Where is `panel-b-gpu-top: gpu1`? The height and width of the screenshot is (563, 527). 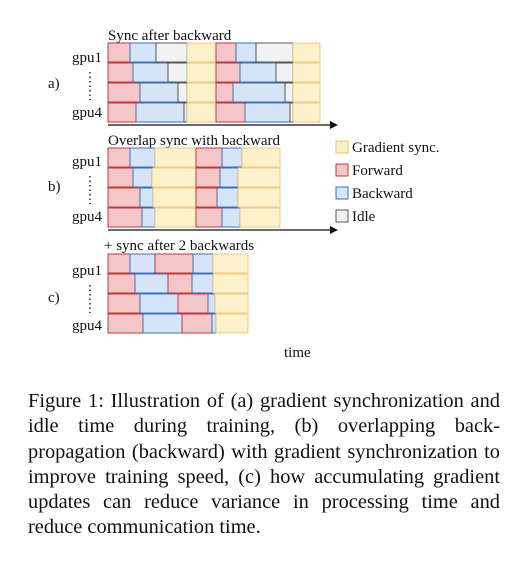
panel-b-gpu-top: gpu1 is located at coordinates (87, 162).